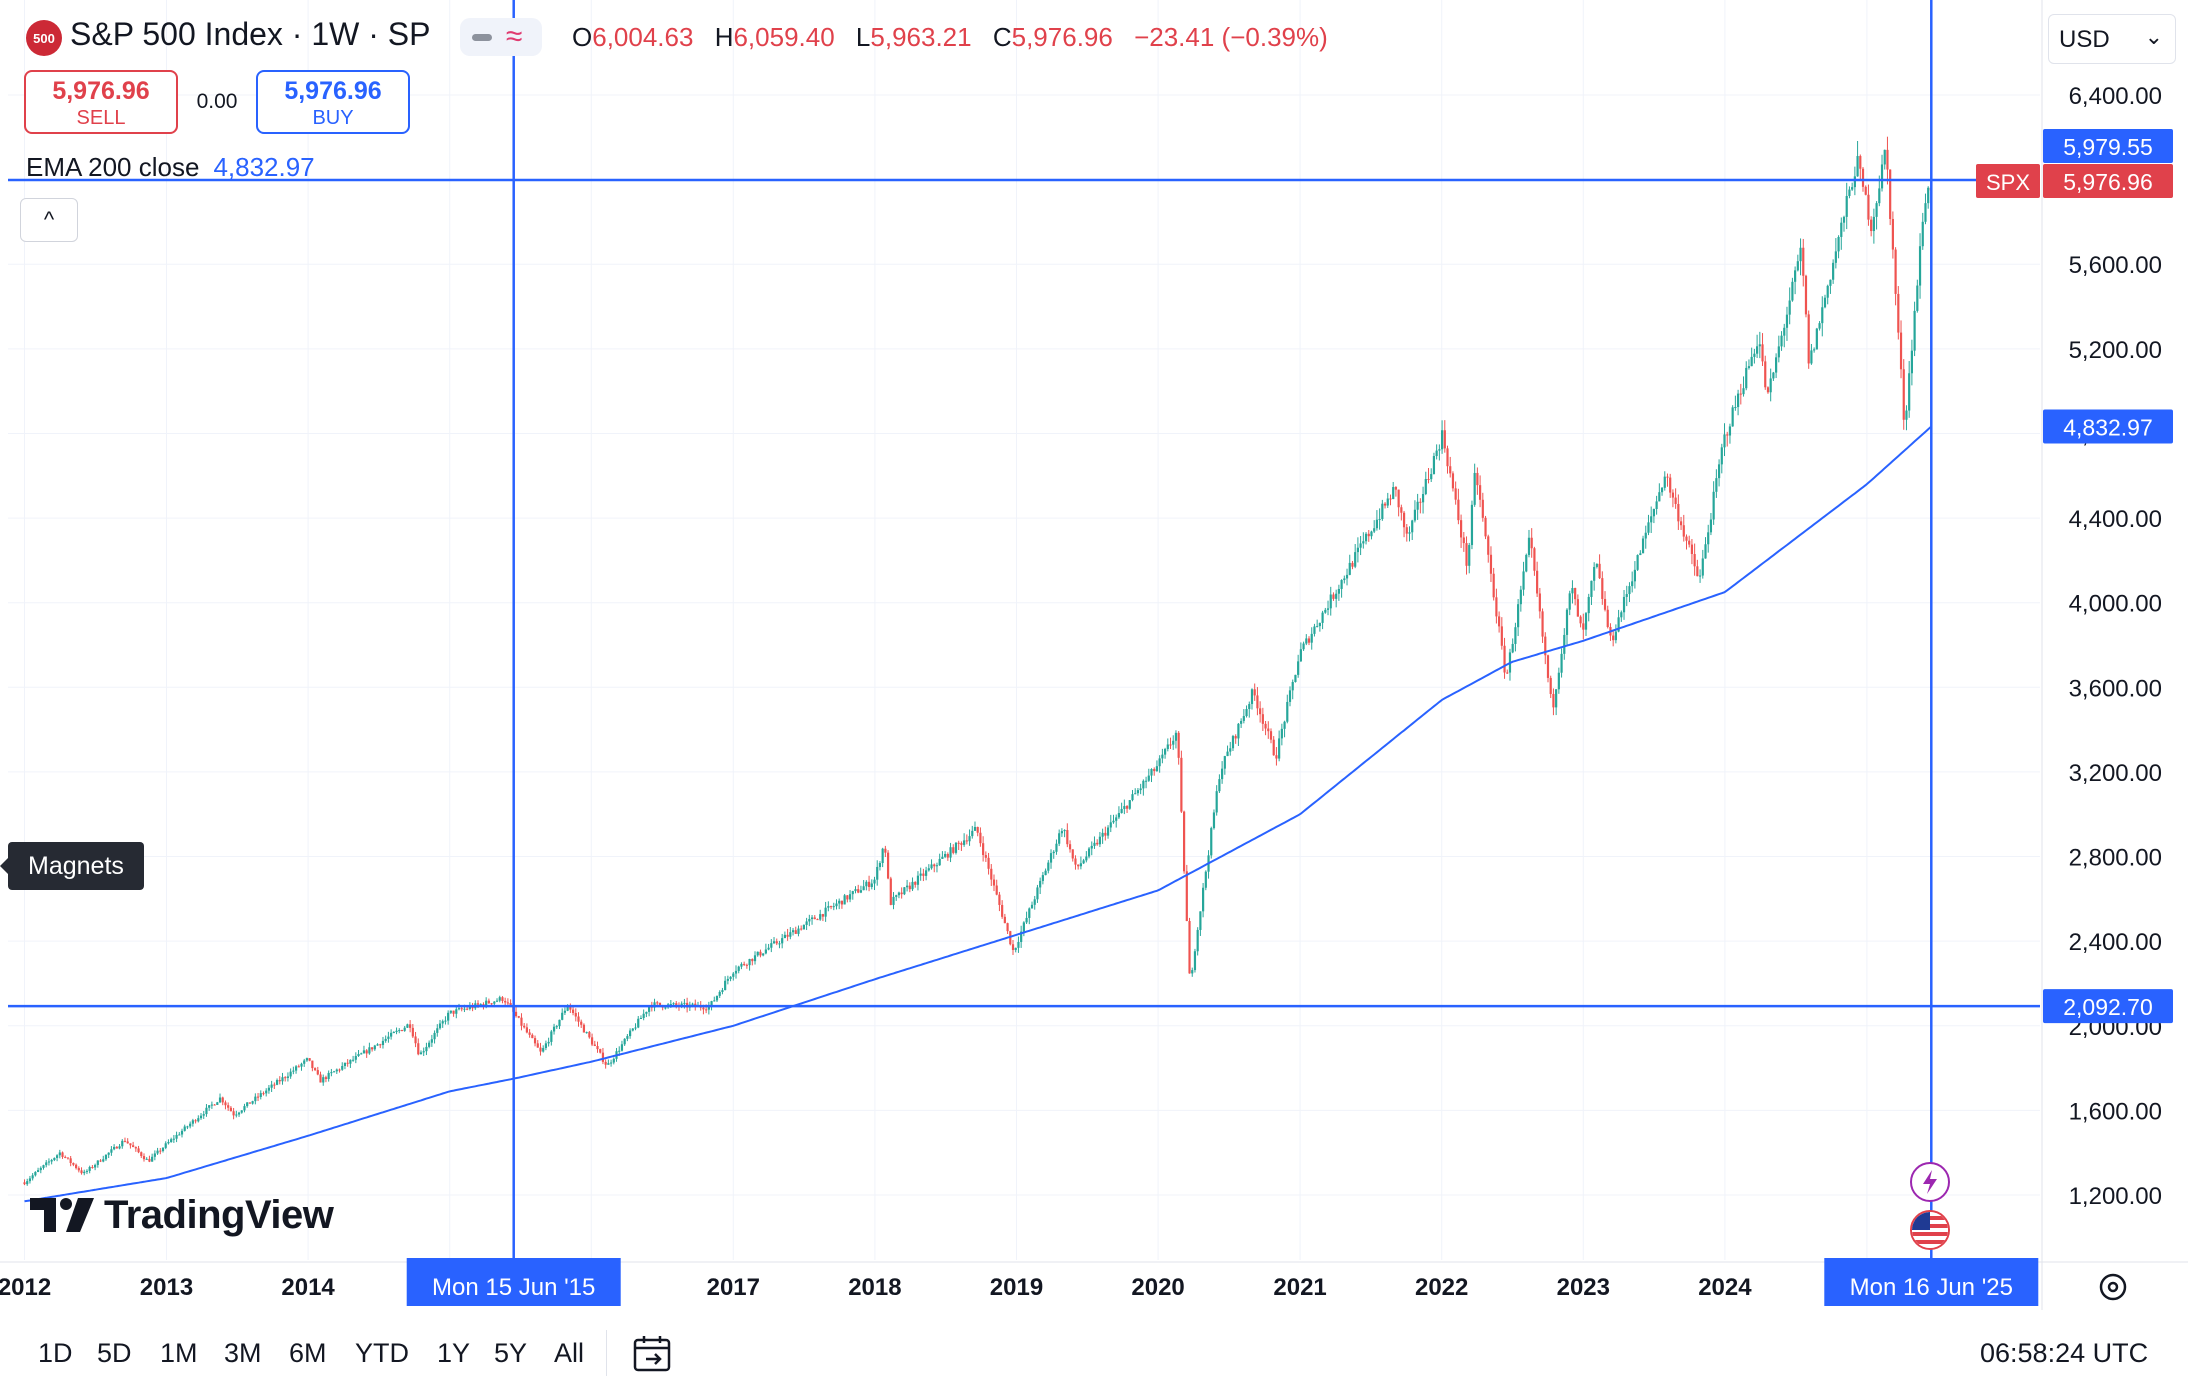  What do you see at coordinates (2113, 1289) in the screenshot?
I see `settings-gear-icon` at bounding box center [2113, 1289].